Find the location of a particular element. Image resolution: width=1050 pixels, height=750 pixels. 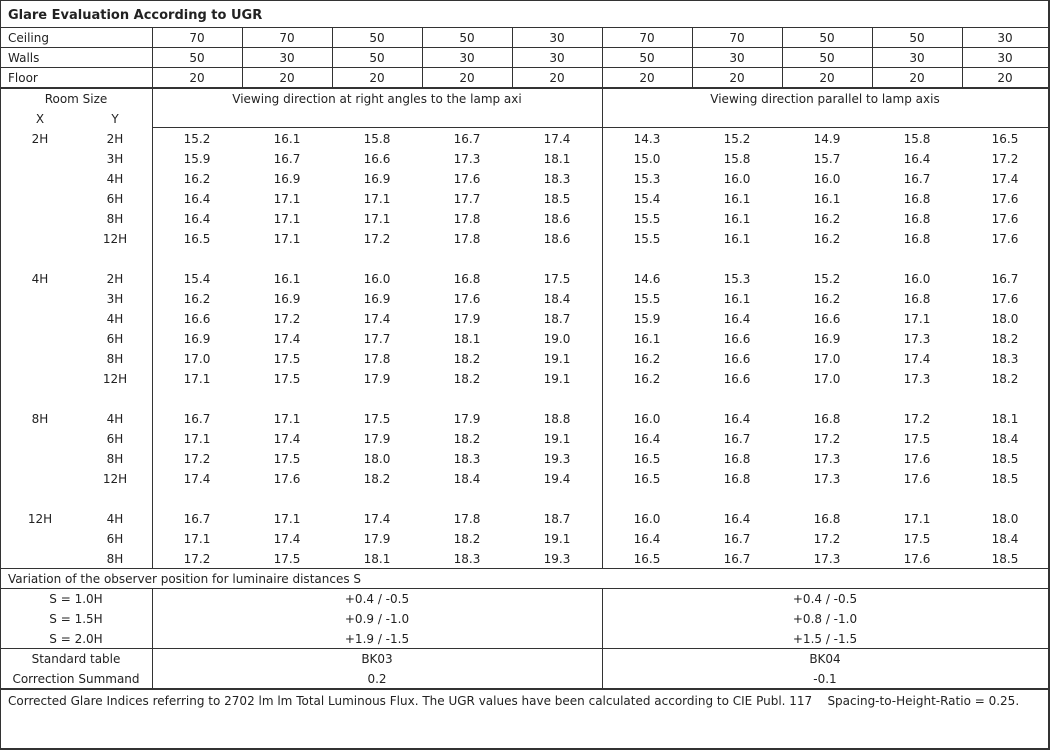

ugr-value: 18.7 is located at coordinates (557, 319).